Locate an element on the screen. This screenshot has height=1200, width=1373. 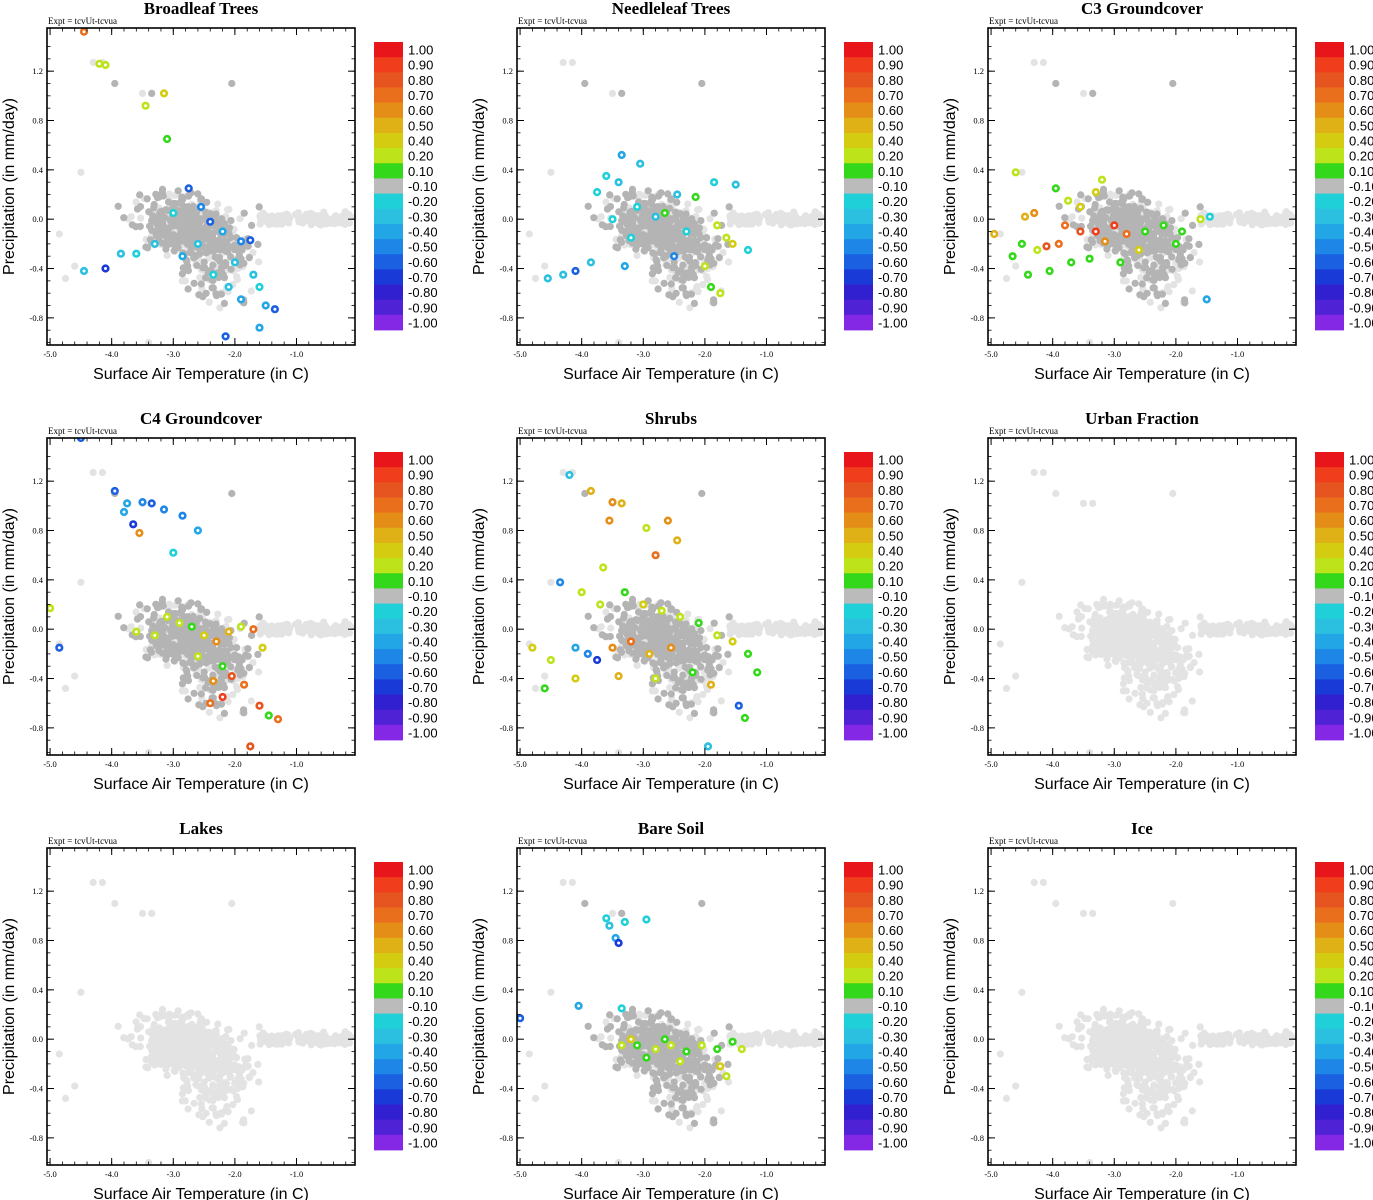
y-tick-label: -0.8 is located at coordinates (36, 318).